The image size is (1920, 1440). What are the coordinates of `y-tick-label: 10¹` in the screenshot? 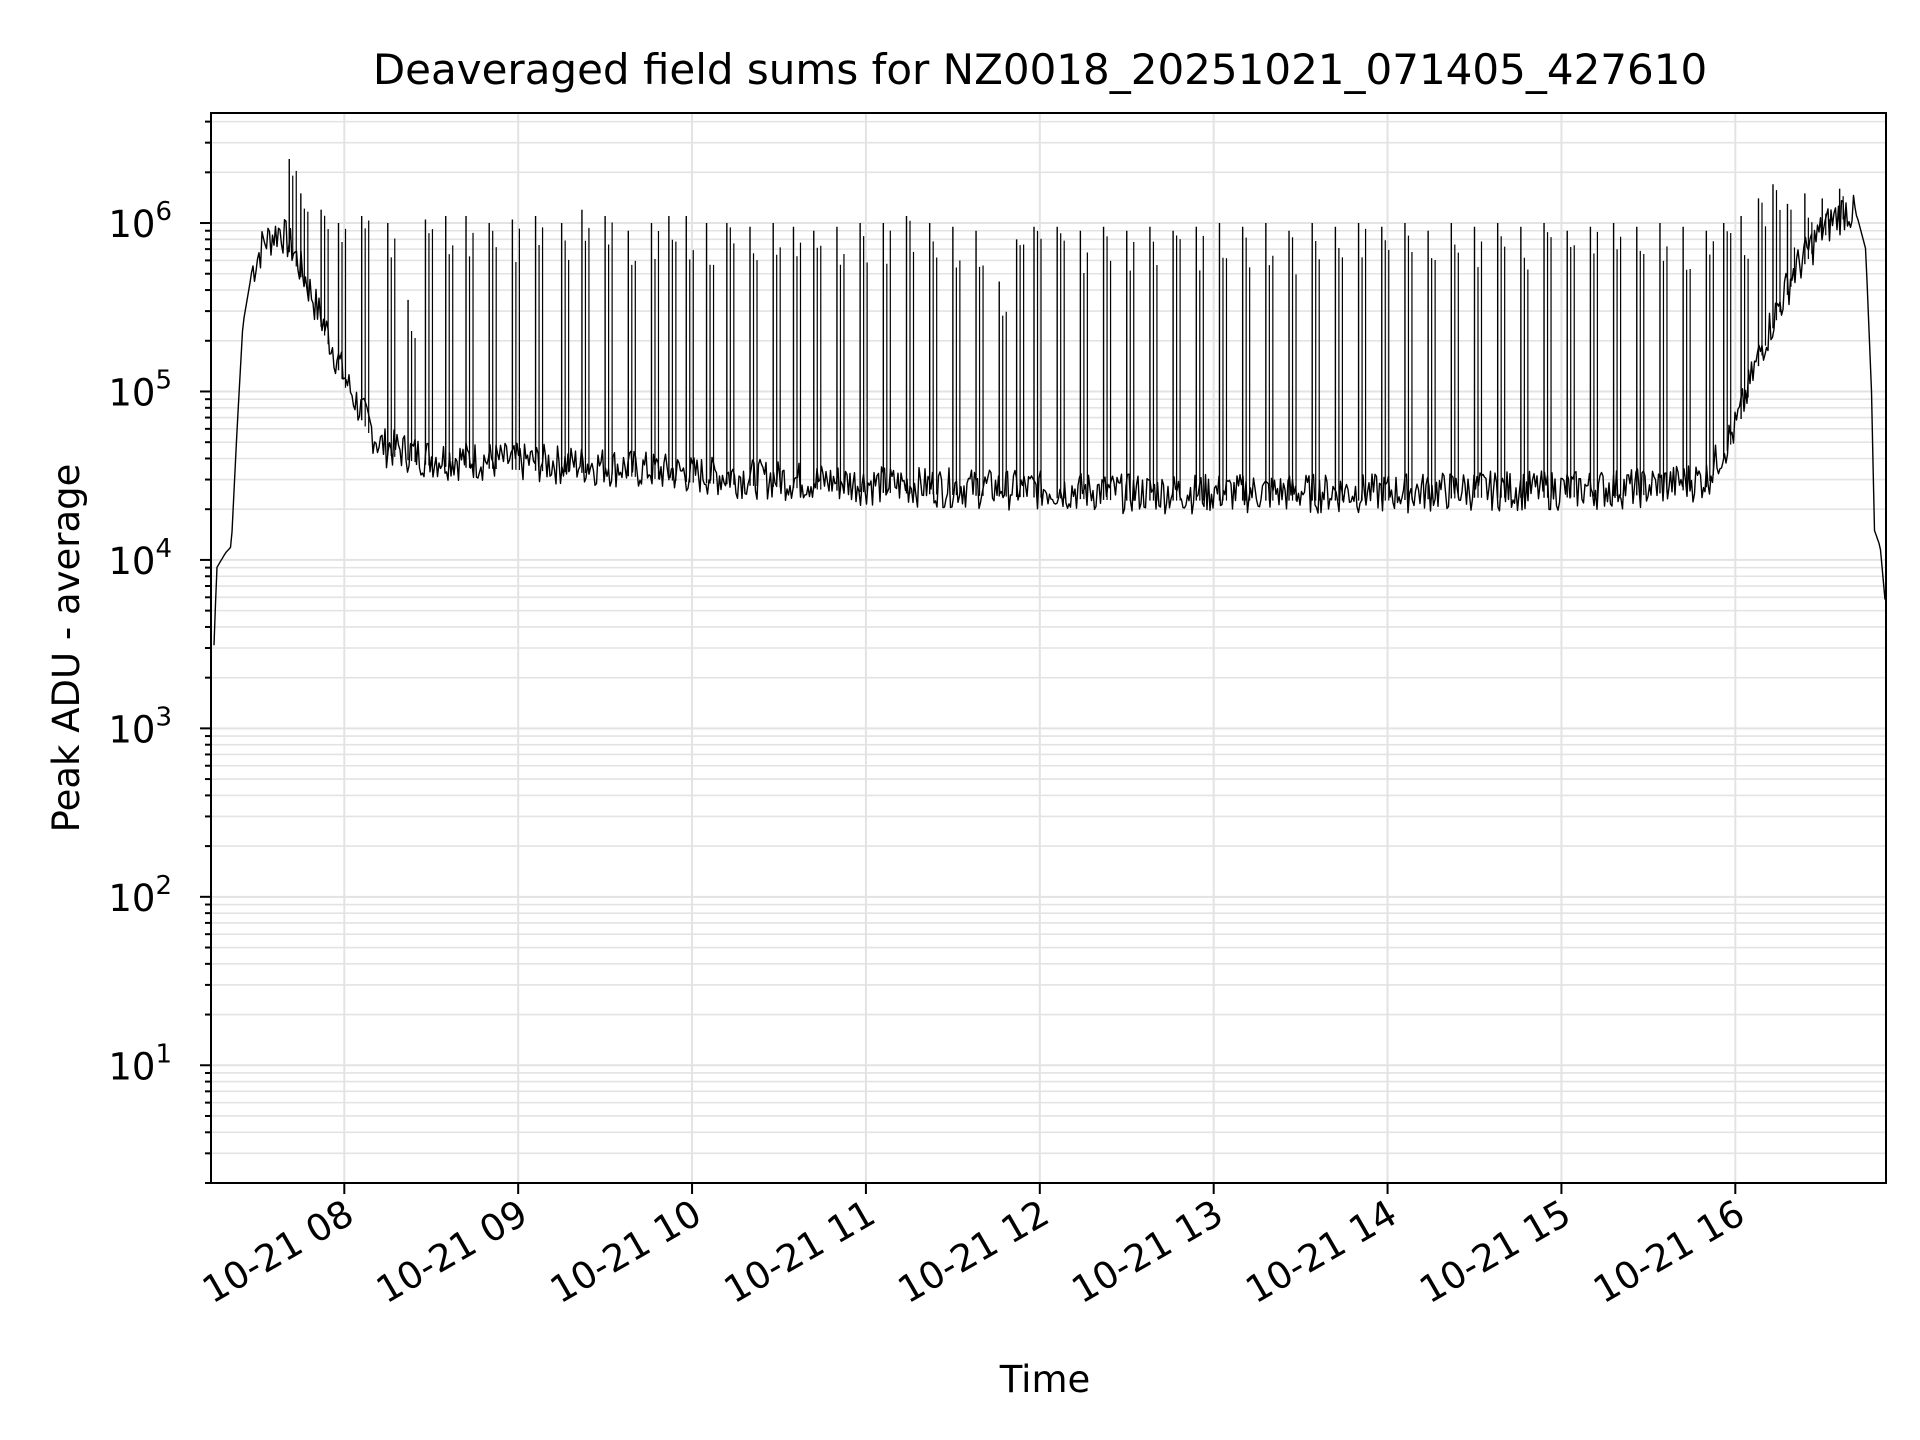 It's located at (140, 1063).